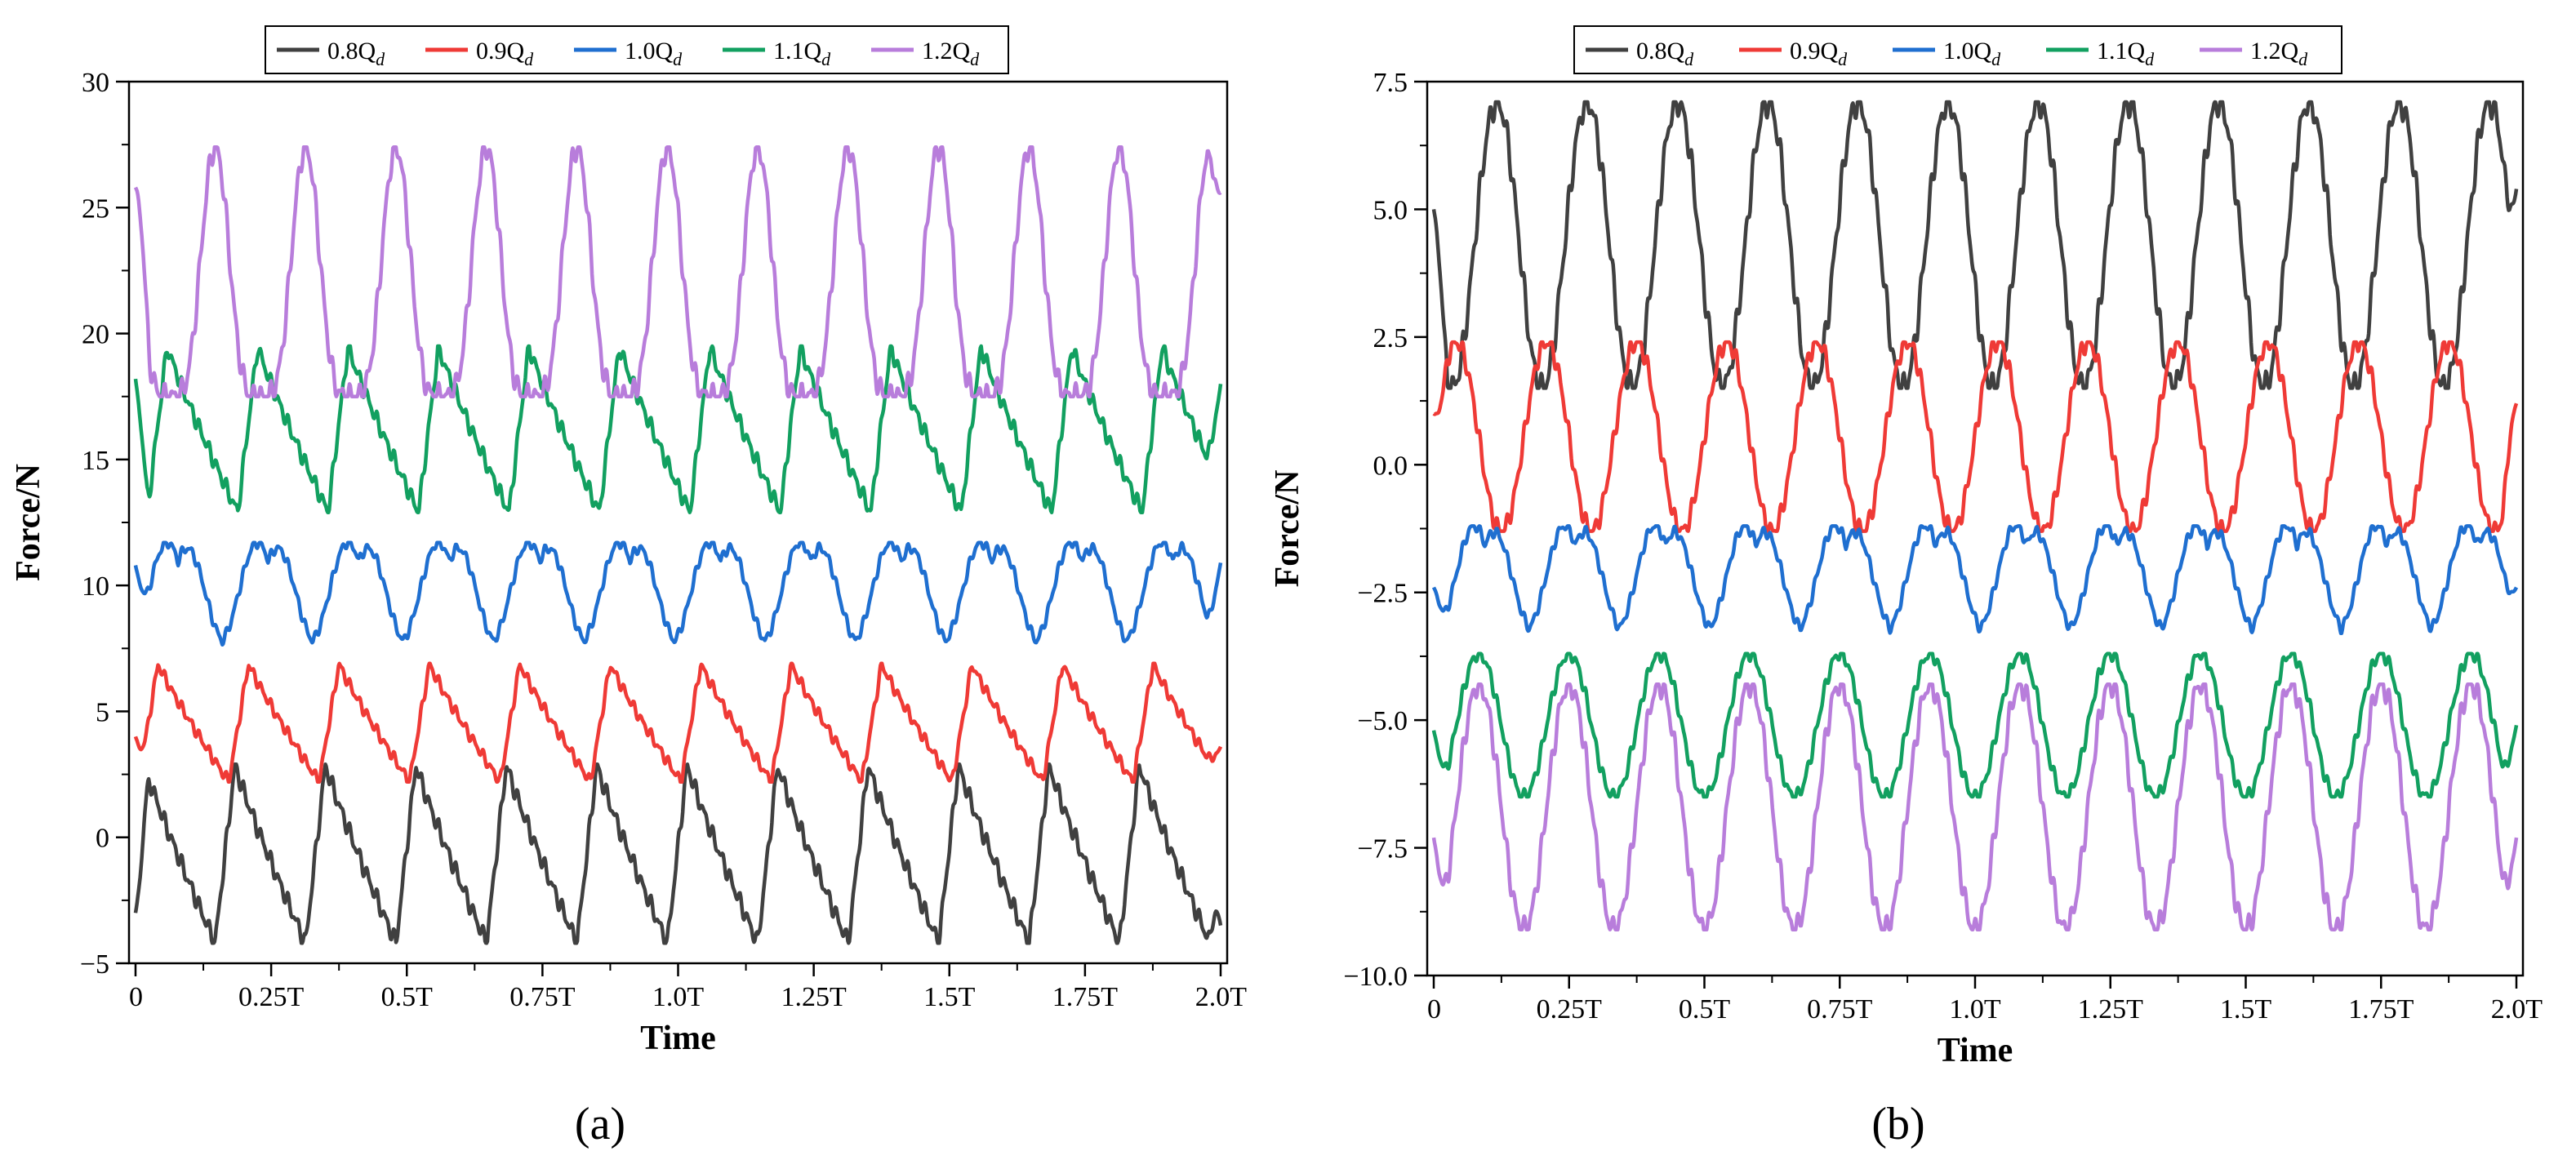 The width and height of the screenshot is (2576, 1169). What do you see at coordinates (95, 208) in the screenshot?
I see `y-tick-label: 25` at bounding box center [95, 208].